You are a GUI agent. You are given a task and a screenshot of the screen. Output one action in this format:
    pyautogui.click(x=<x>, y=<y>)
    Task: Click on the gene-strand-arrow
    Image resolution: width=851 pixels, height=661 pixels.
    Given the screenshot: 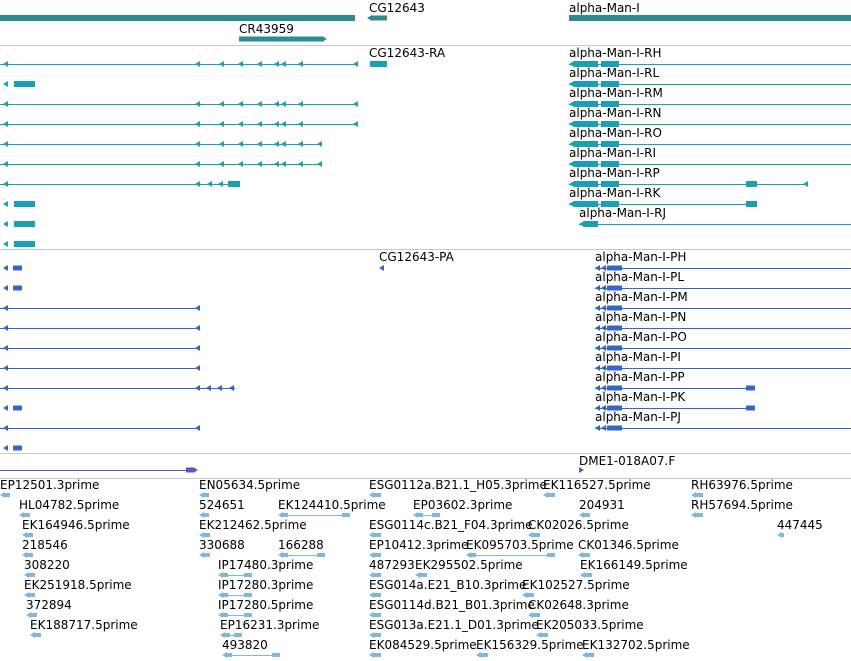 What is the action you would take?
    pyautogui.click(x=324, y=39)
    